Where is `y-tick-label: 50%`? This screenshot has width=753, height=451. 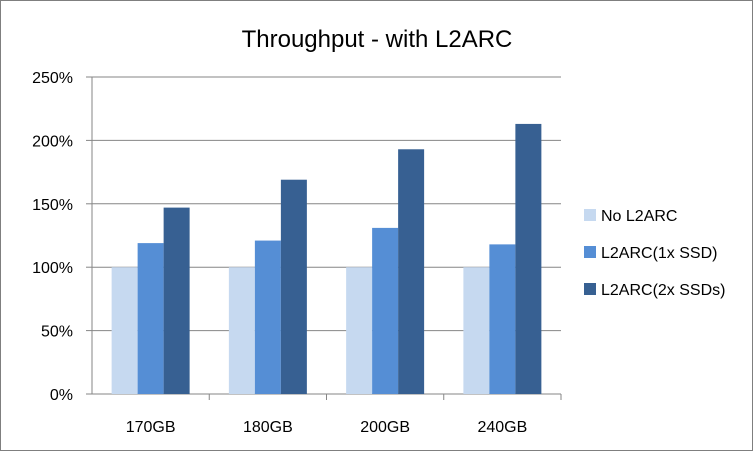
y-tick-label: 50% is located at coordinates (57, 332).